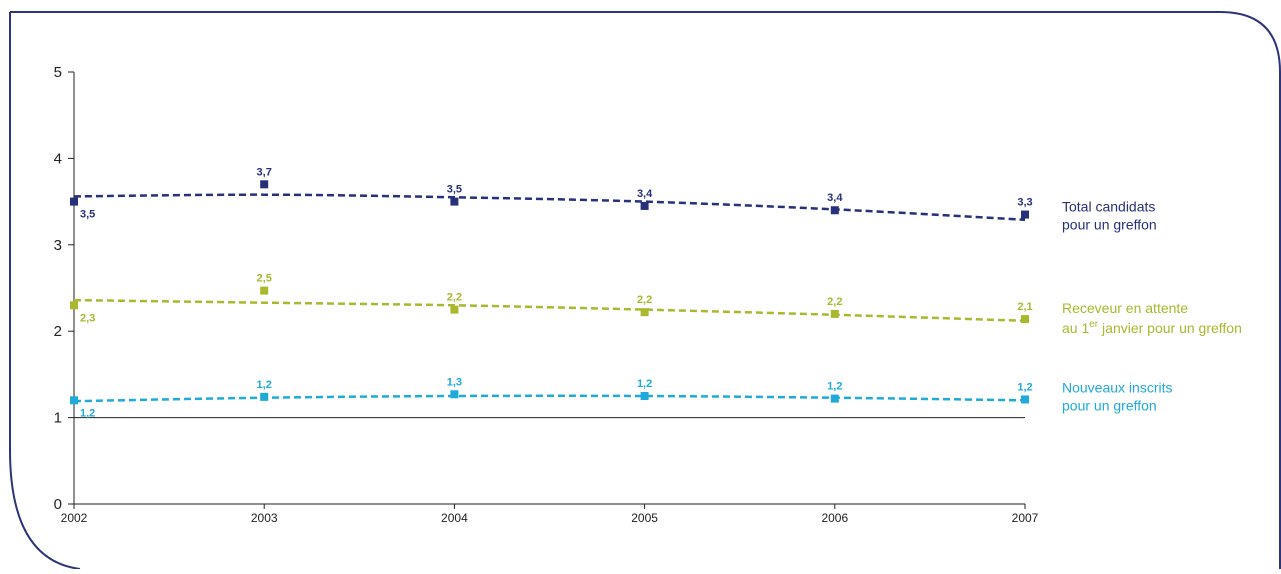  Describe the element at coordinates (74, 518) in the screenshot. I see `x-tick-label: 2002` at that location.